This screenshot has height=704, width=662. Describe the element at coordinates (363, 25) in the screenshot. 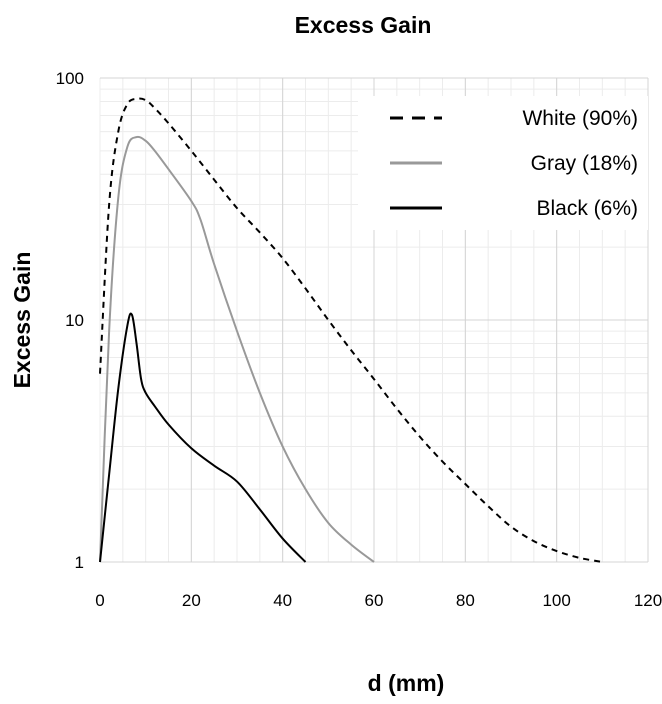

I see `chart-title: Excess Gain` at that location.